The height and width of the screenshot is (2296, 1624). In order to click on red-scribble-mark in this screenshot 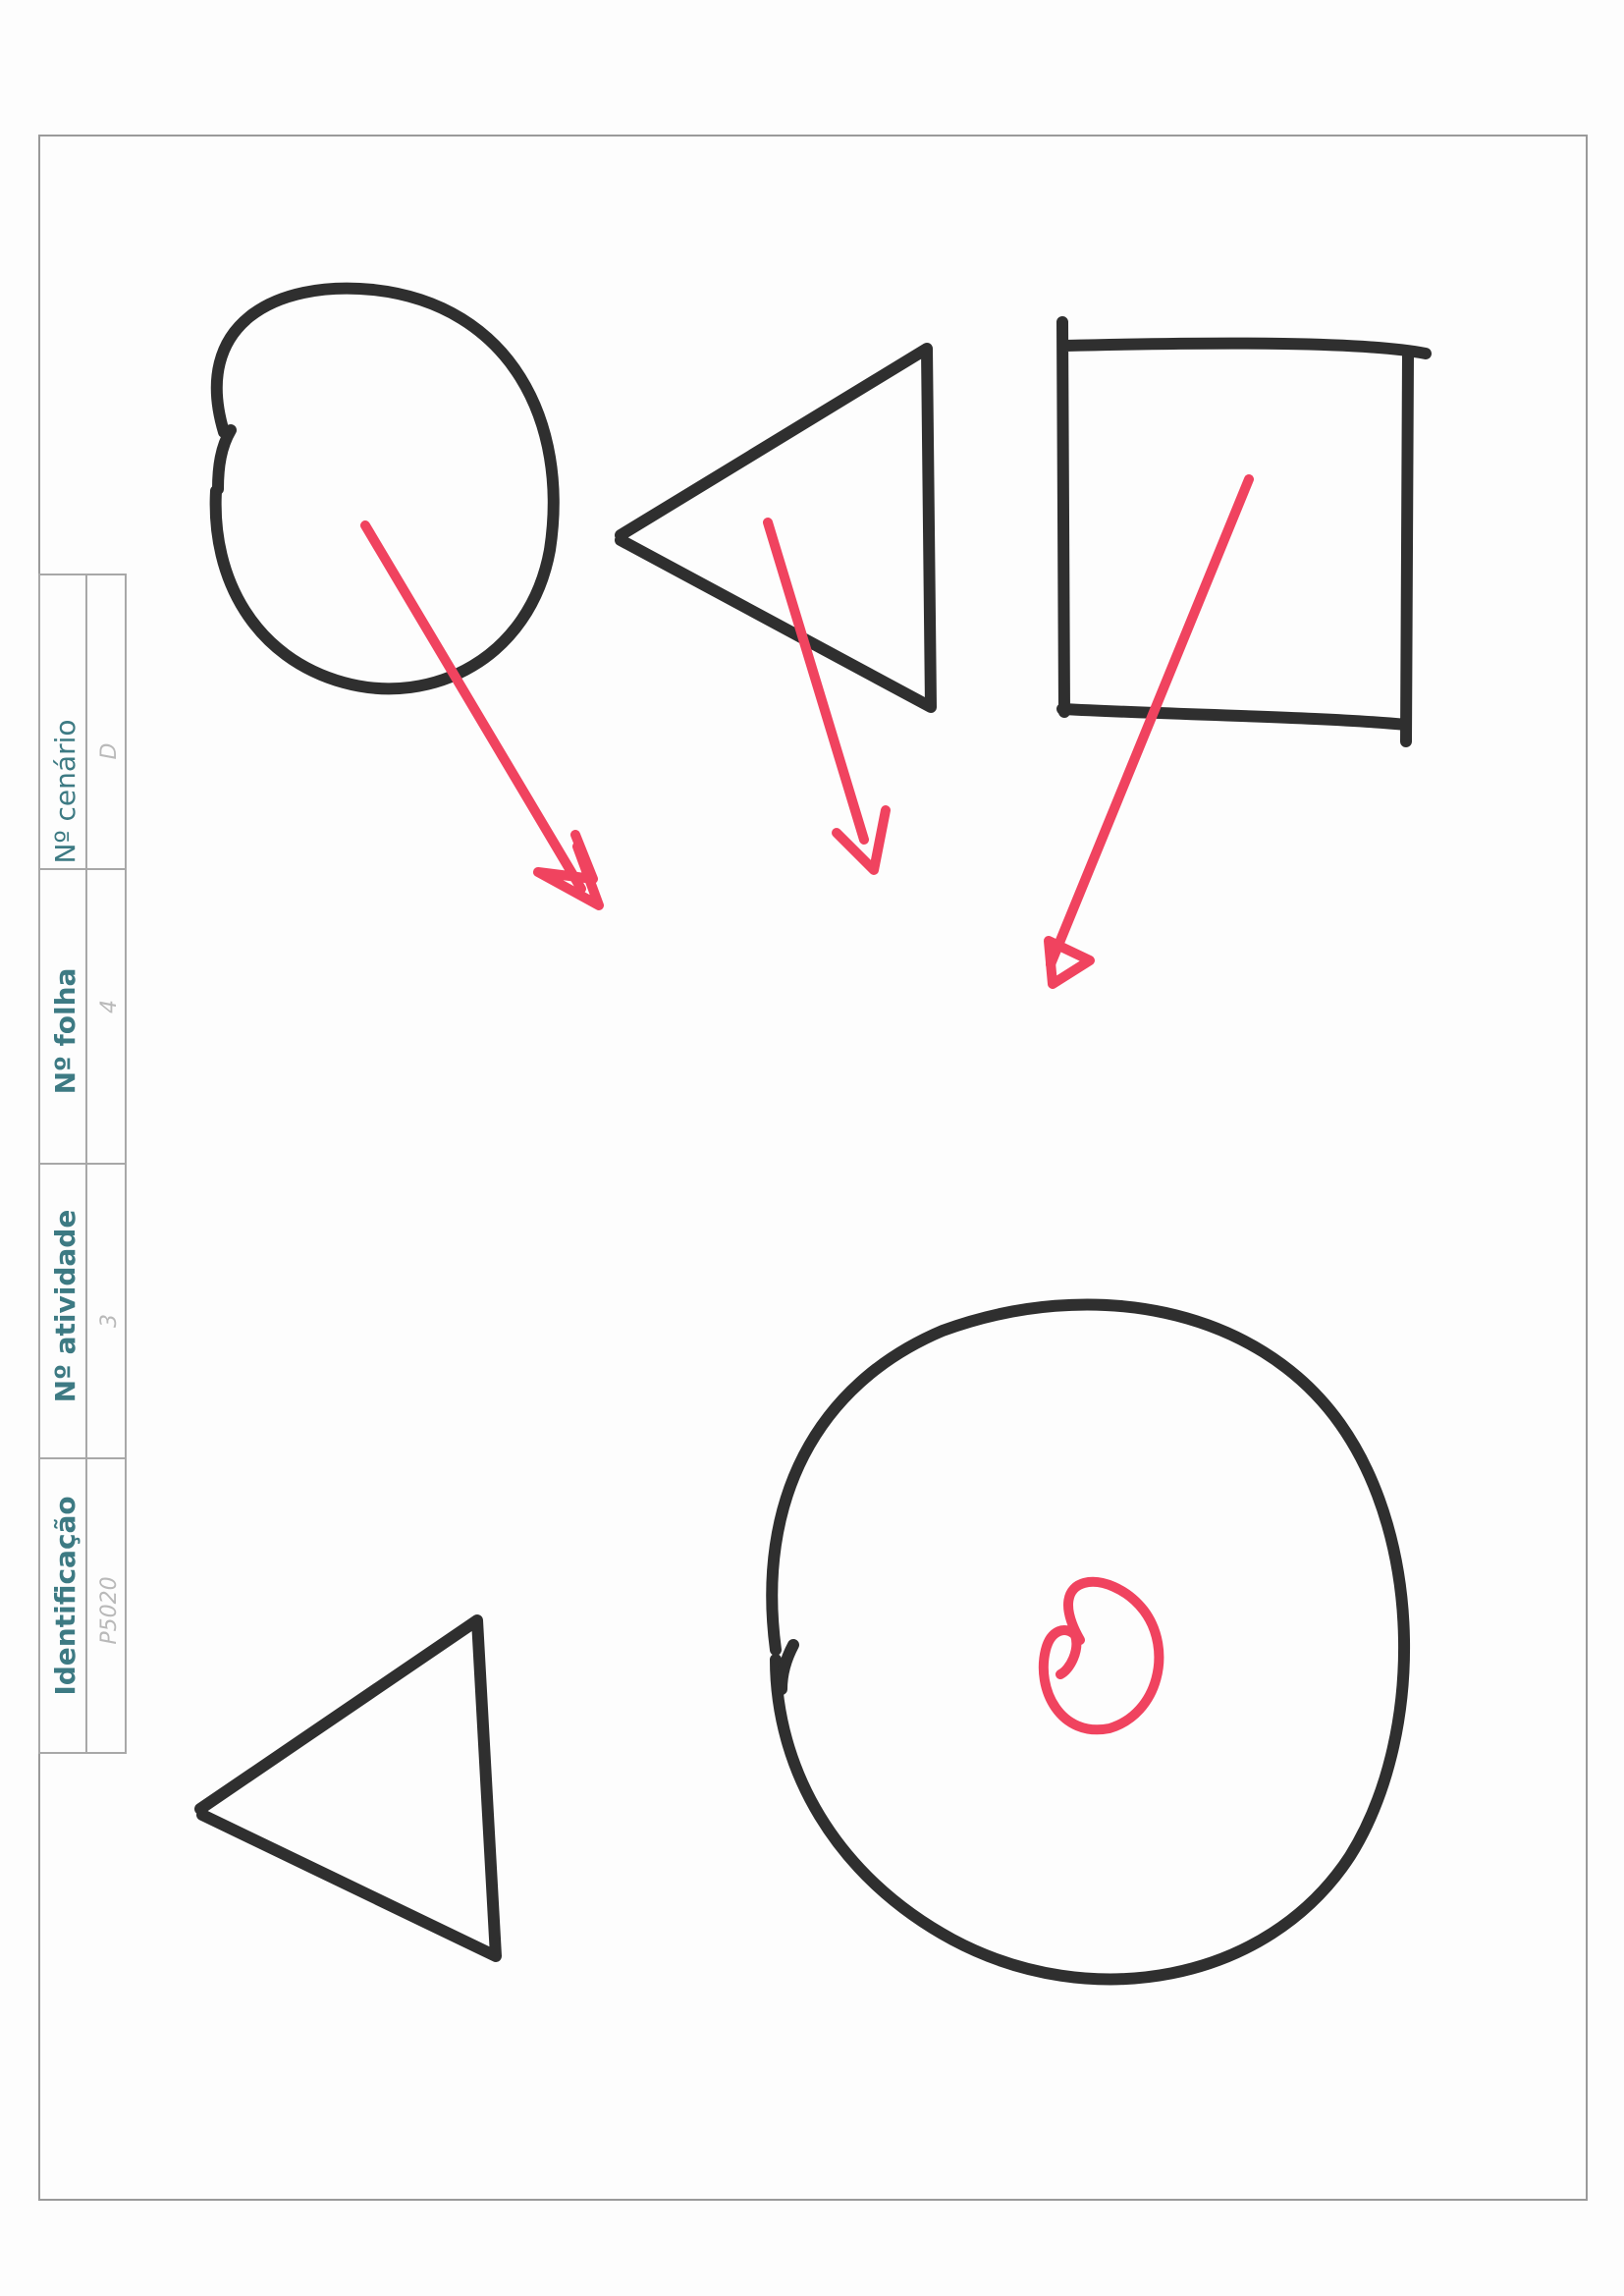, I will do `click(1101, 1655)`.